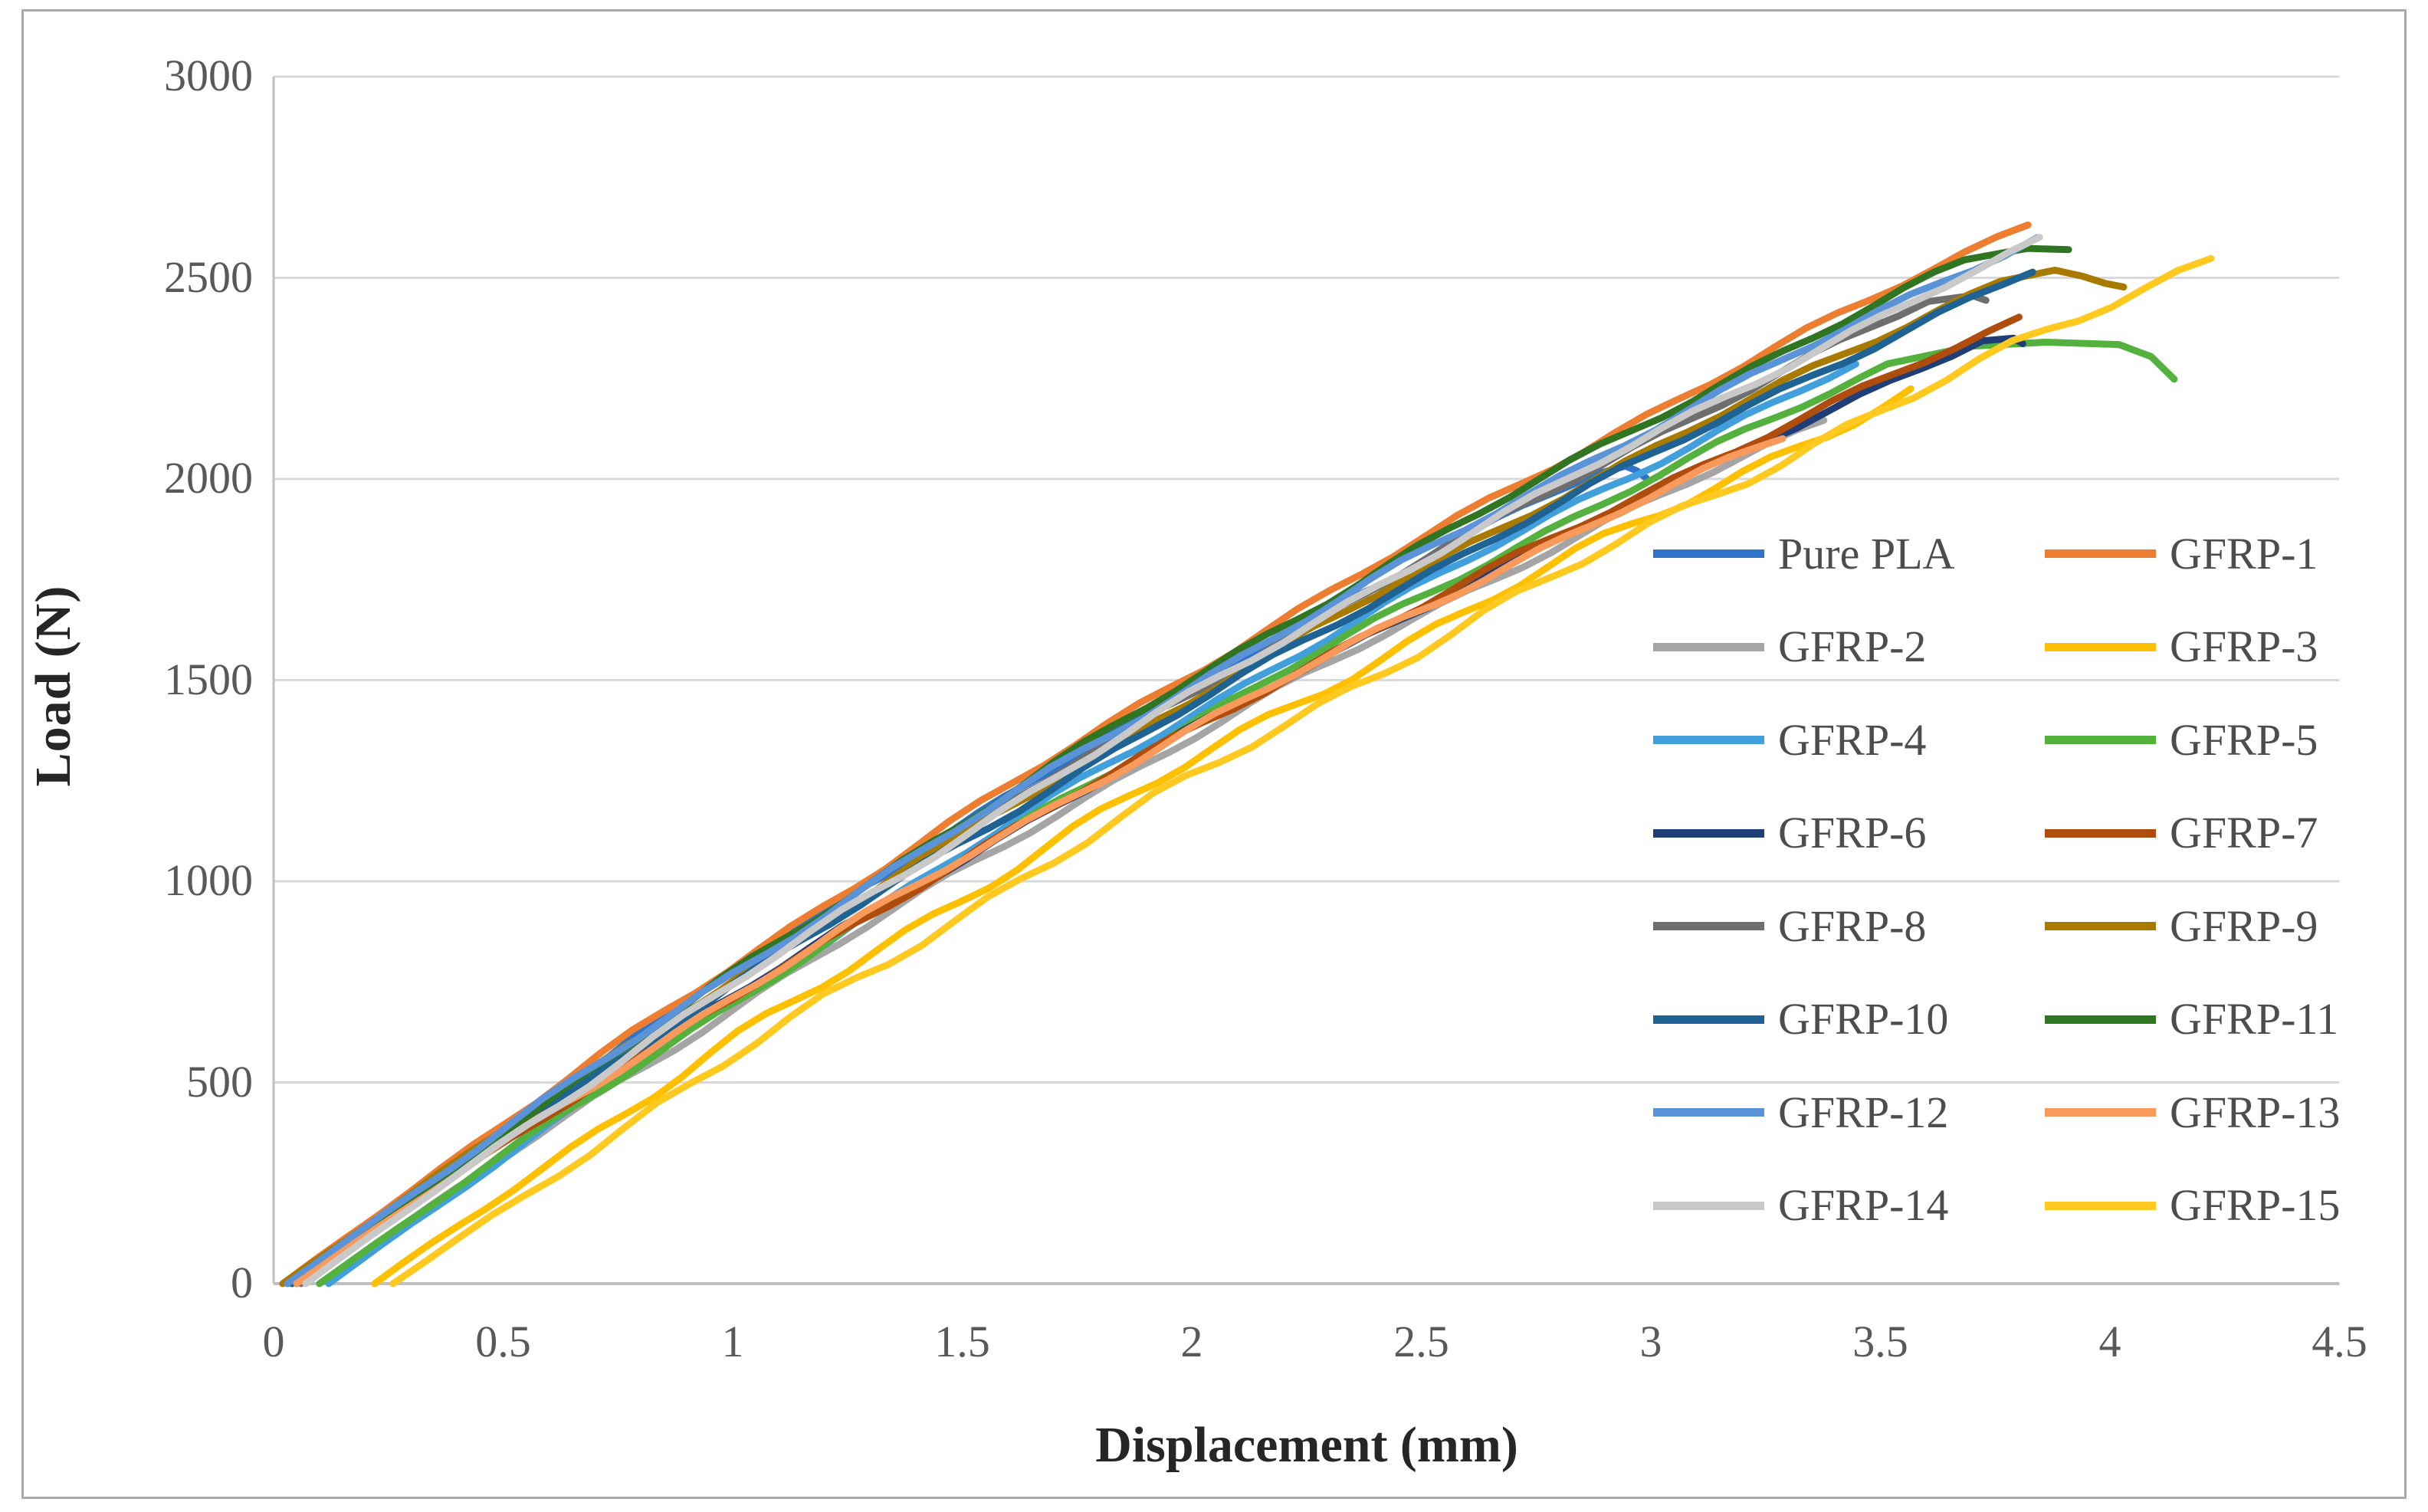 The image size is (2428, 1512). Describe the element at coordinates (2255, 1205) in the screenshot. I see `legend-label: GFRP-15` at that location.